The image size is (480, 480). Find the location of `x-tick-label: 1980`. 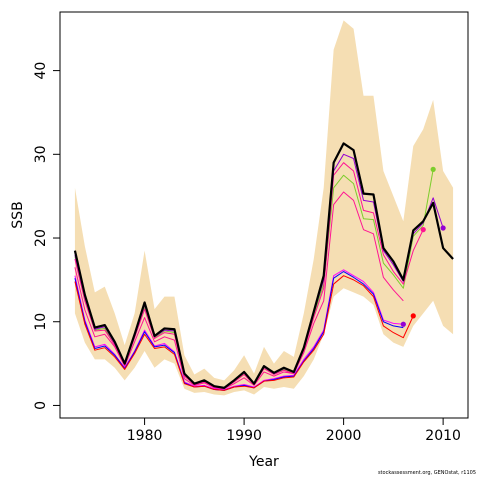

x-tick-label: 1980 is located at coordinates (145, 436).